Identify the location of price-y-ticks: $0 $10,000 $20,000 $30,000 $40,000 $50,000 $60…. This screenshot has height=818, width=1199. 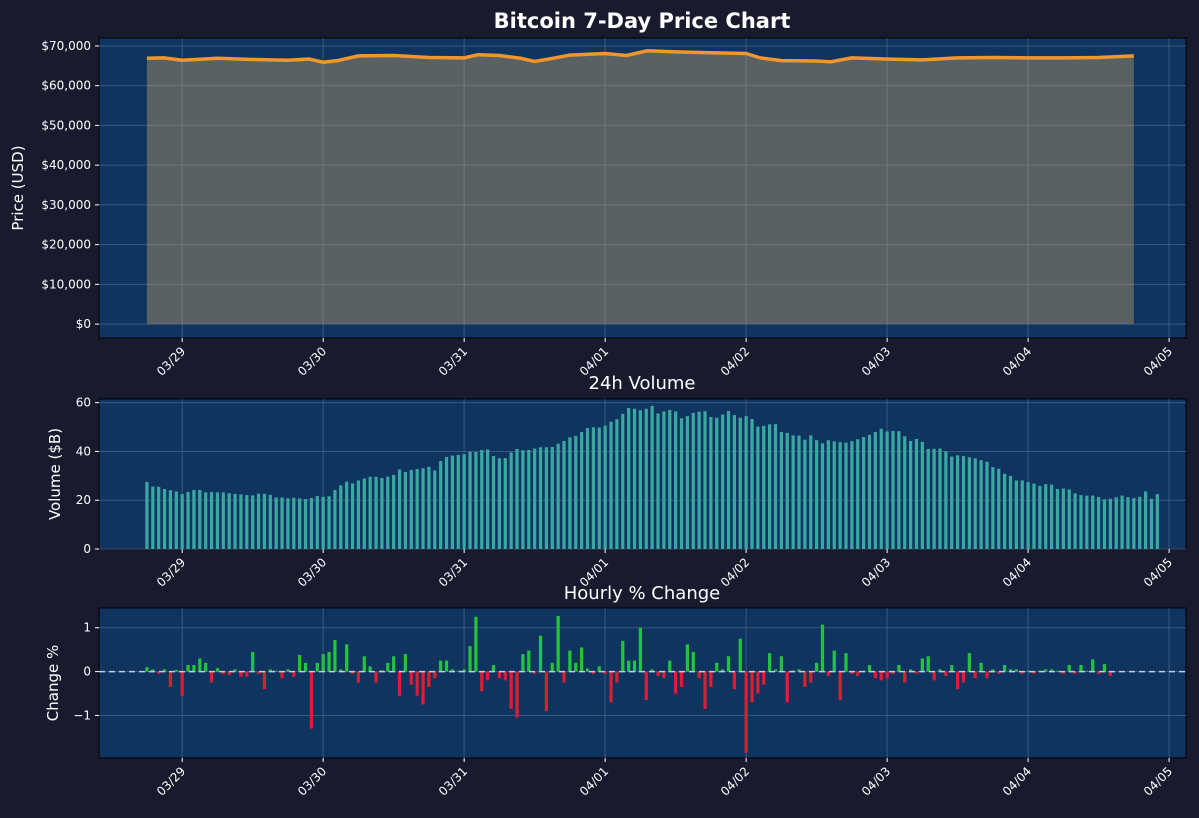
(70, 185).